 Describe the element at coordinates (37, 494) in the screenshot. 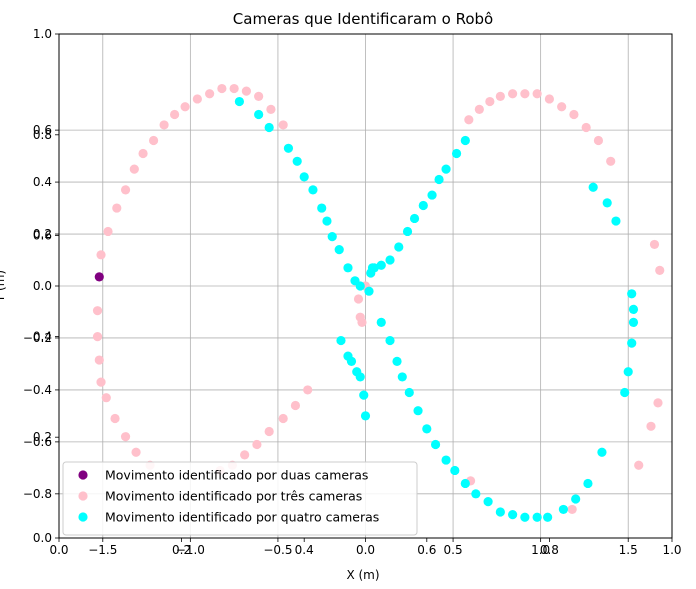

I see `y-tick-label: −0.8` at that location.